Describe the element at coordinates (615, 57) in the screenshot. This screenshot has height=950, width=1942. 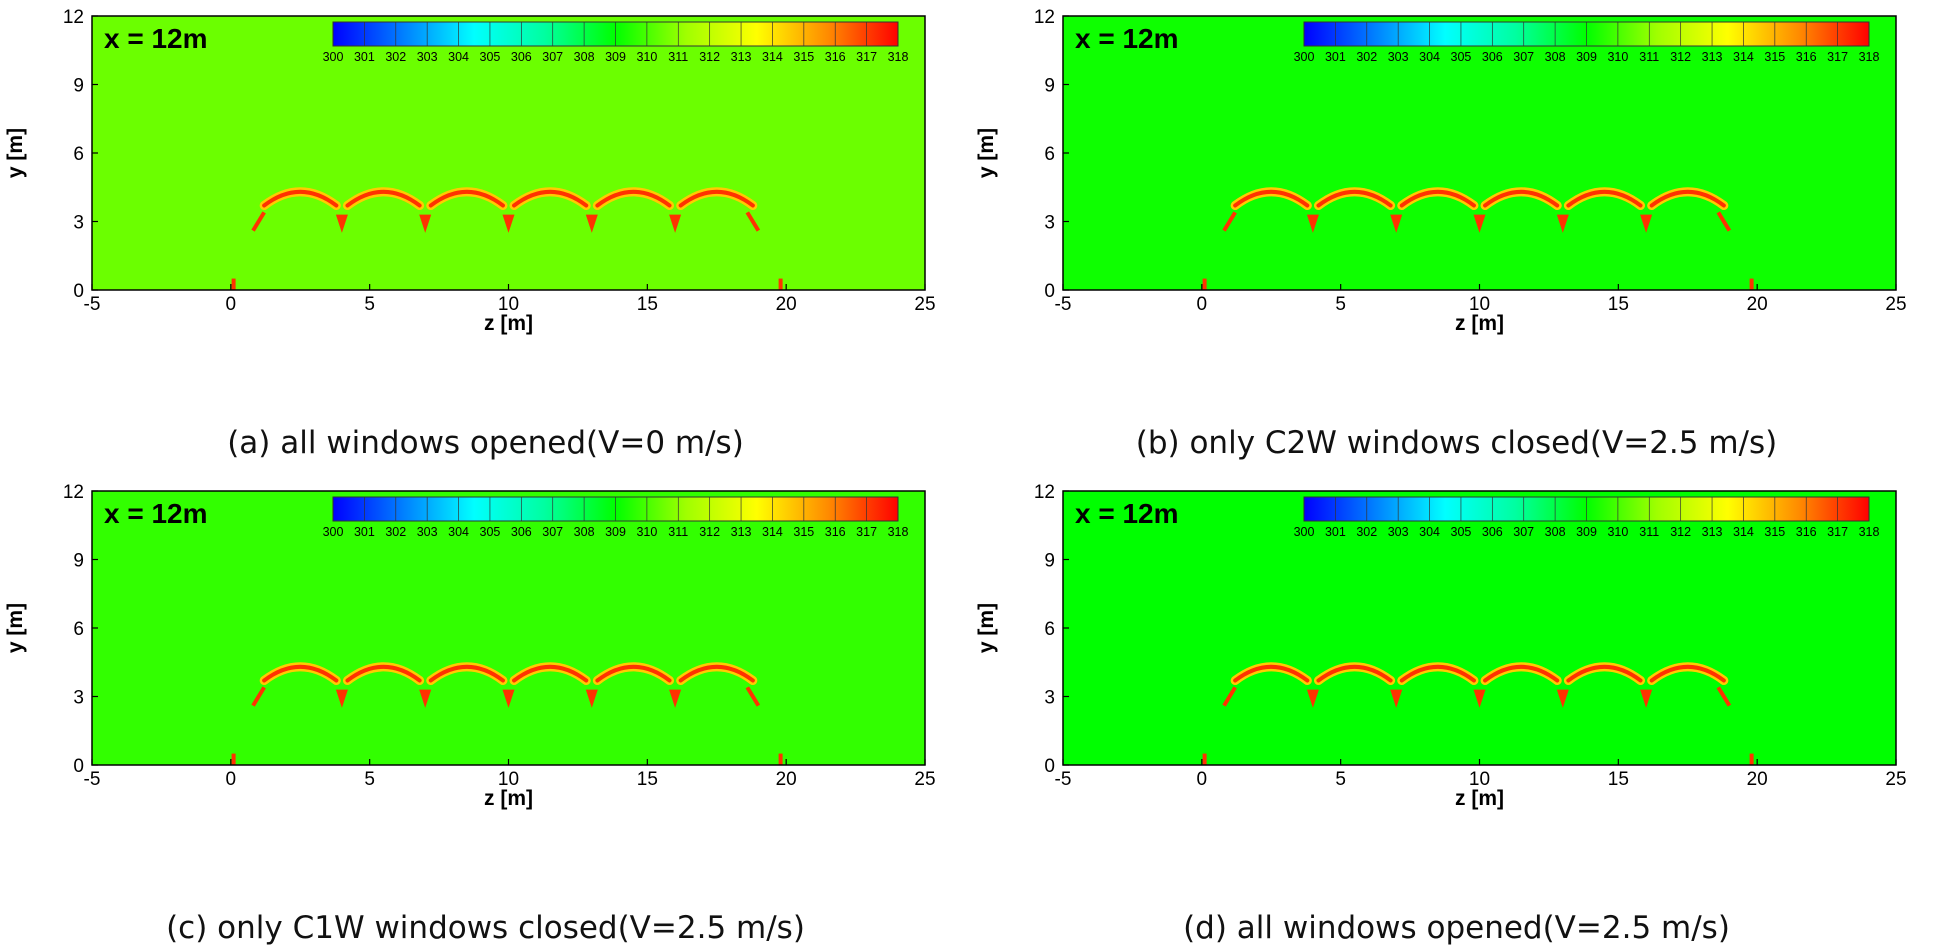
I see `colorbar-tick-label: 309` at that location.